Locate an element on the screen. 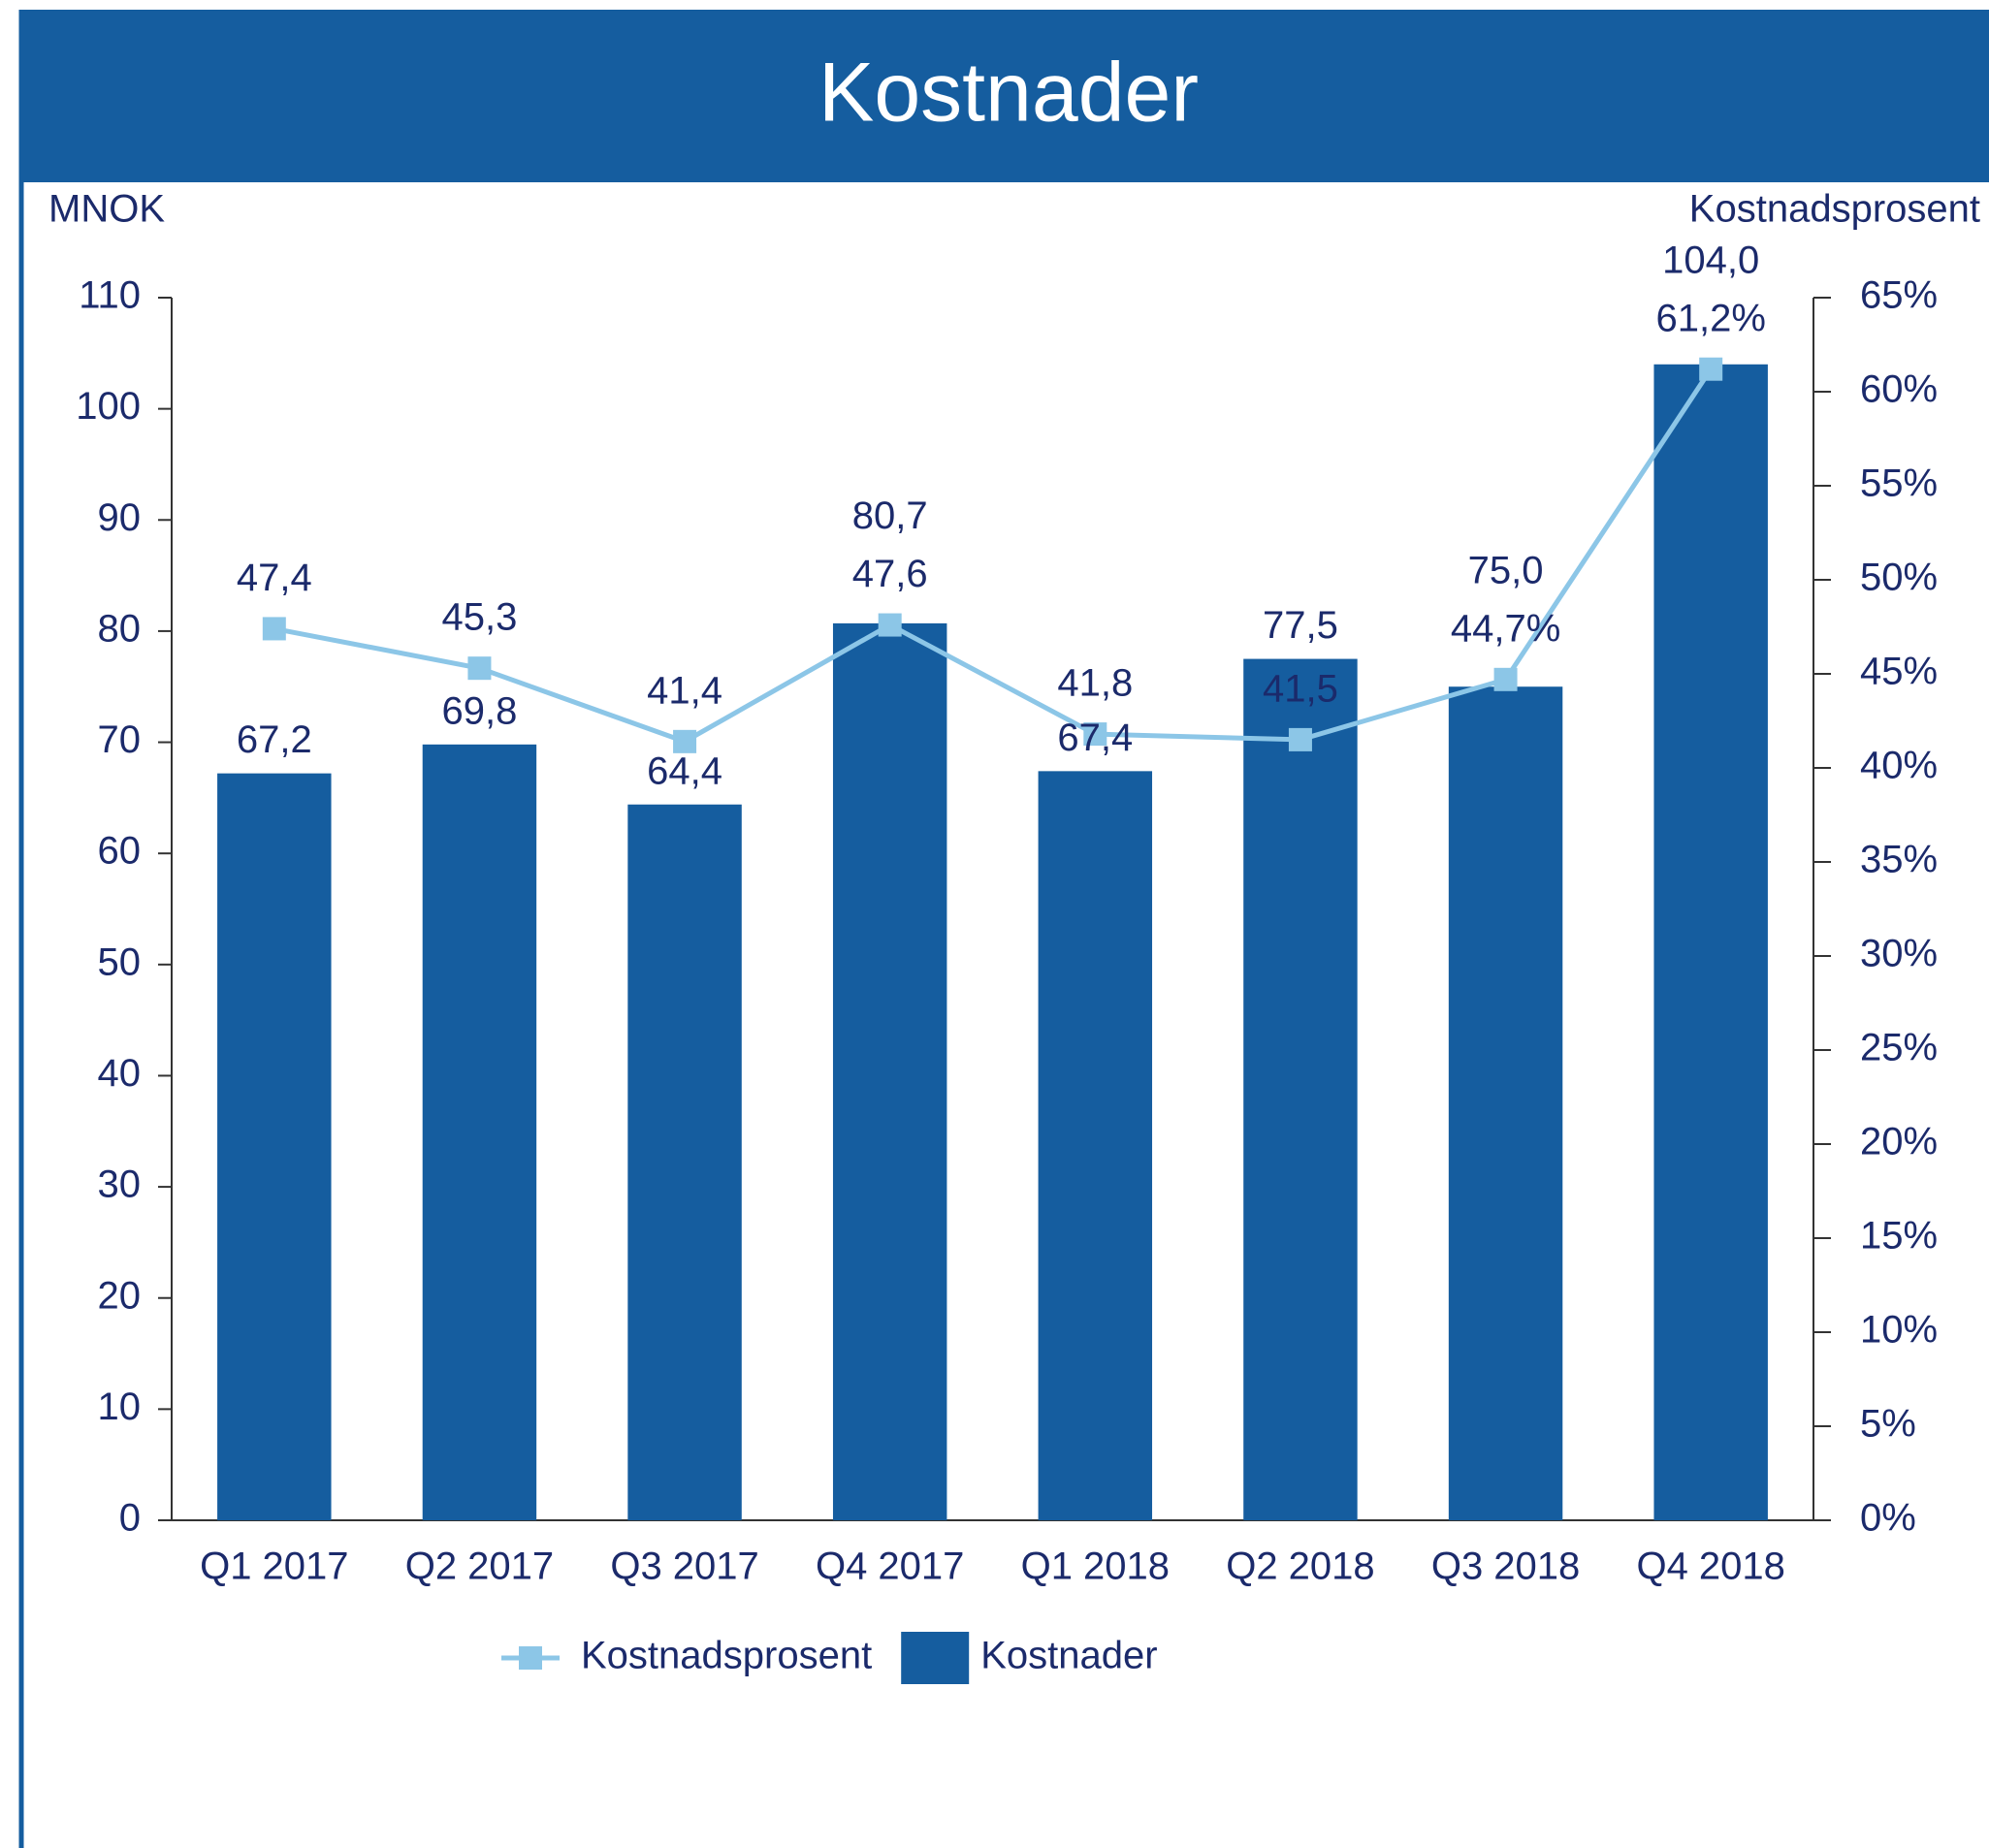  y-tick-label: 20 is located at coordinates (120, 1295).